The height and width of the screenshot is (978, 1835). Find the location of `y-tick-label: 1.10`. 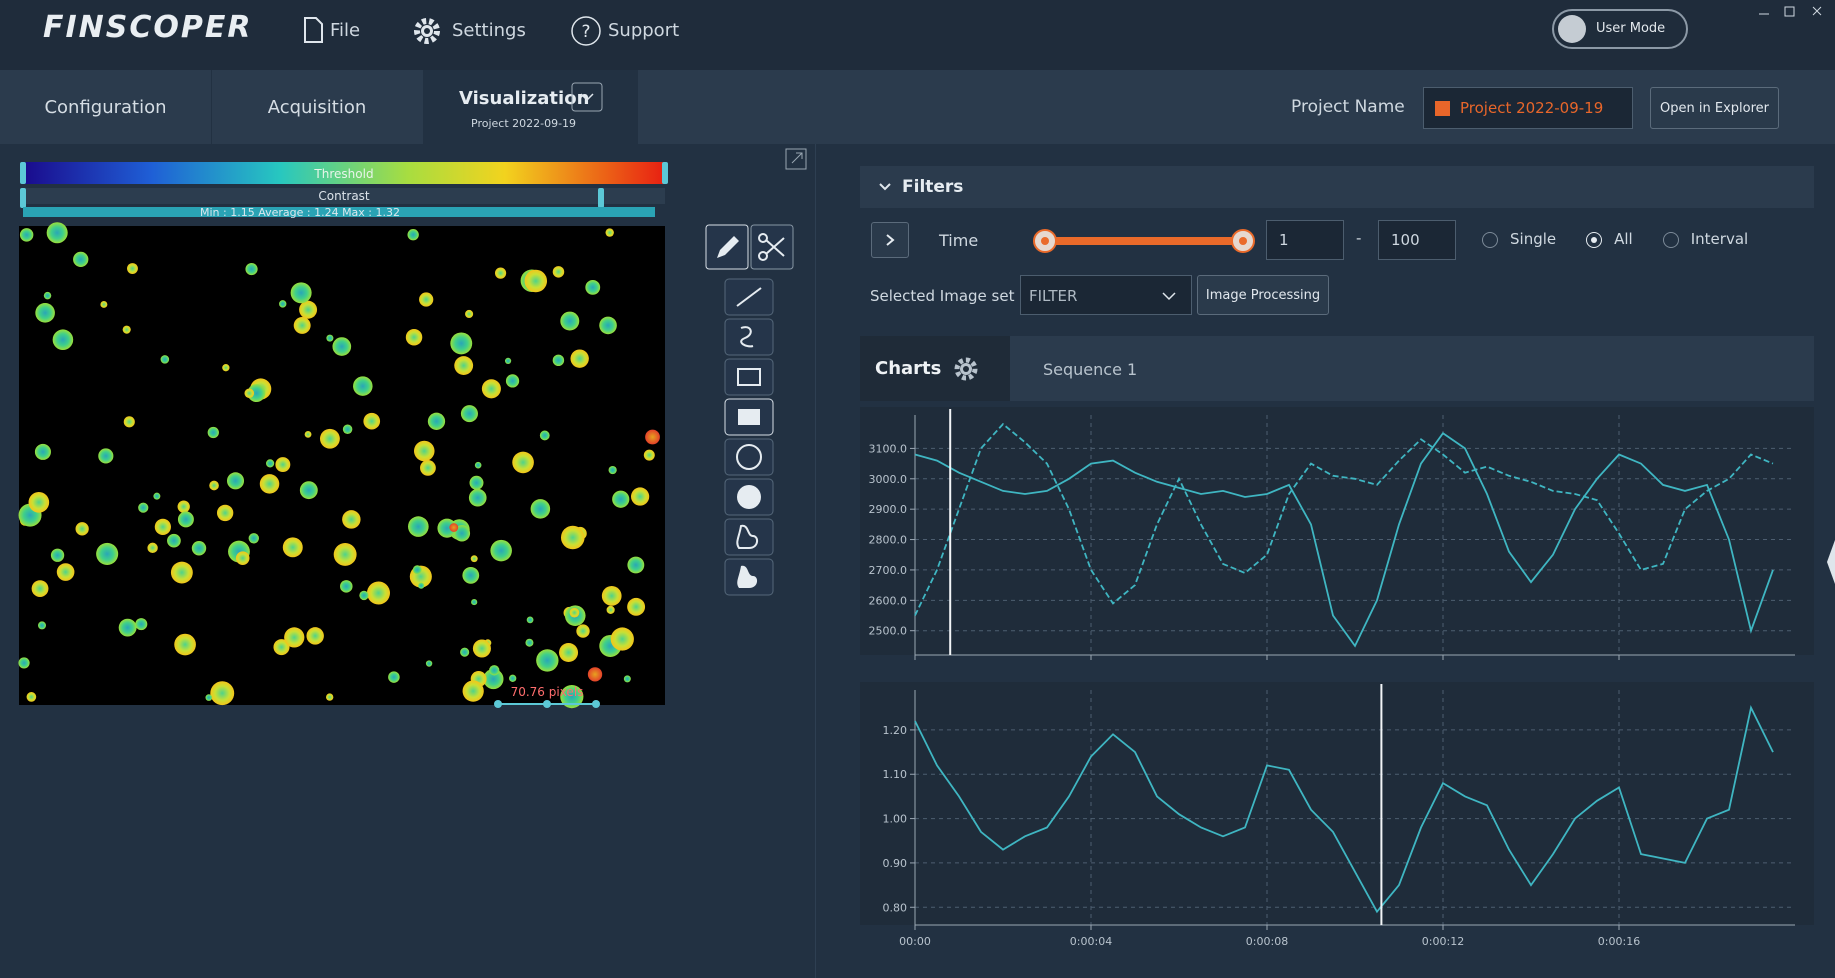

y-tick-label: 1.10 is located at coordinates (895, 774).